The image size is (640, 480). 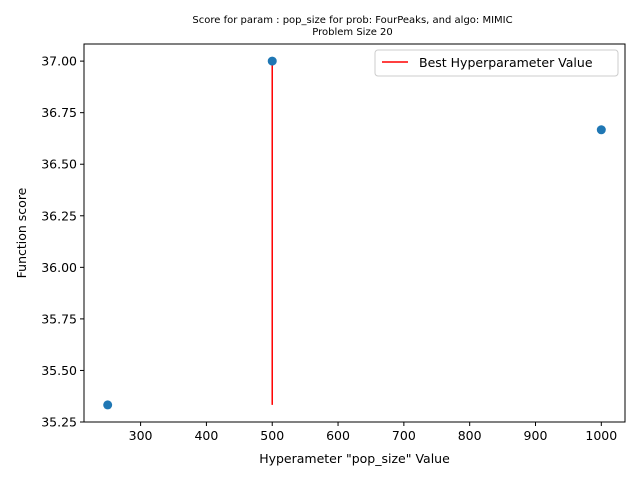 I want to click on y-tick-label: 36.00, so click(x=59, y=267).